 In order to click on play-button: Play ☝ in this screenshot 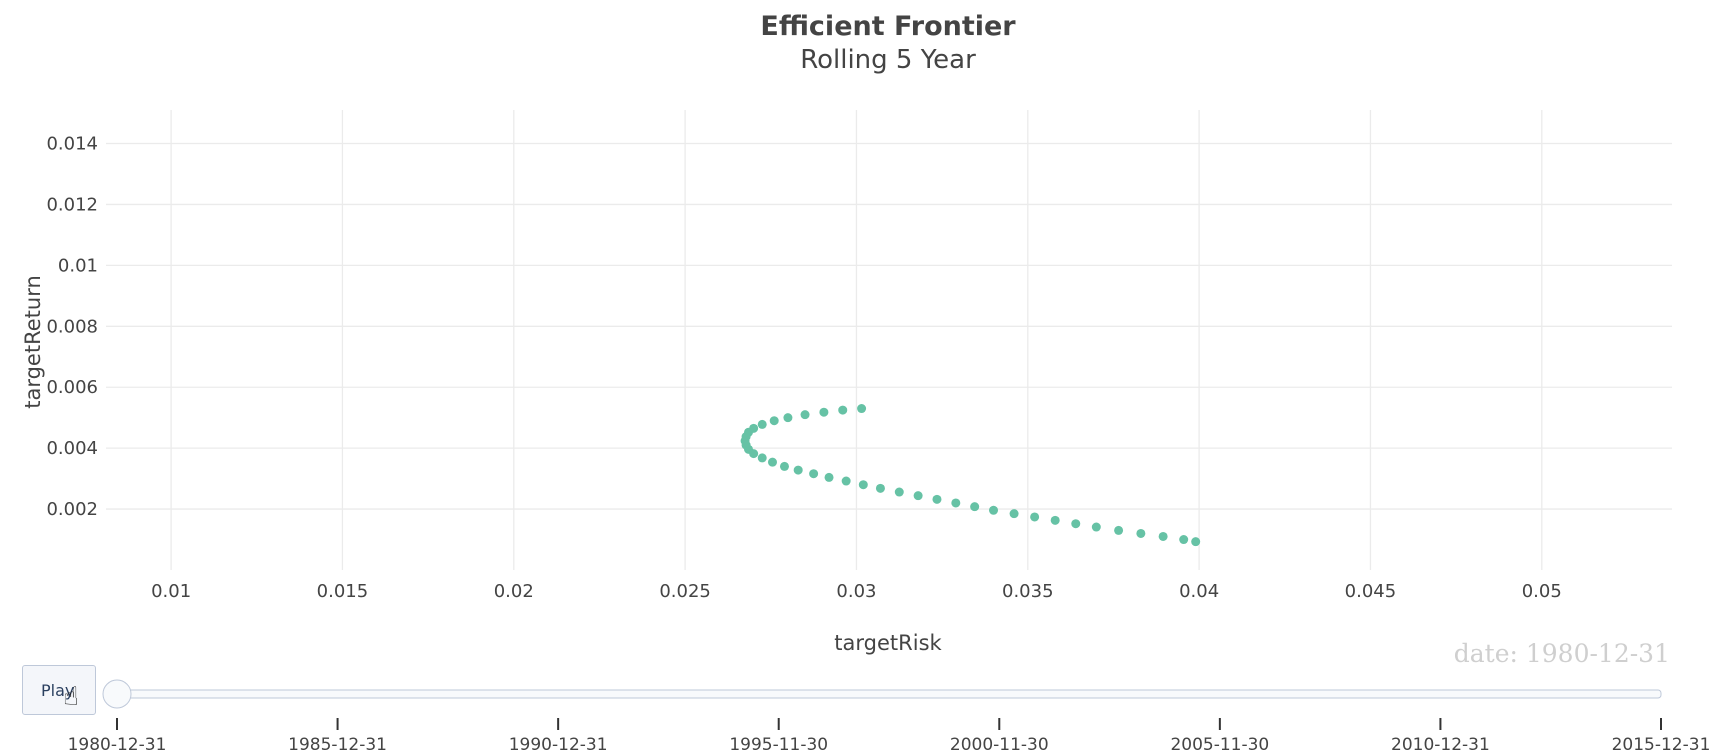, I will do `click(59, 690)`.